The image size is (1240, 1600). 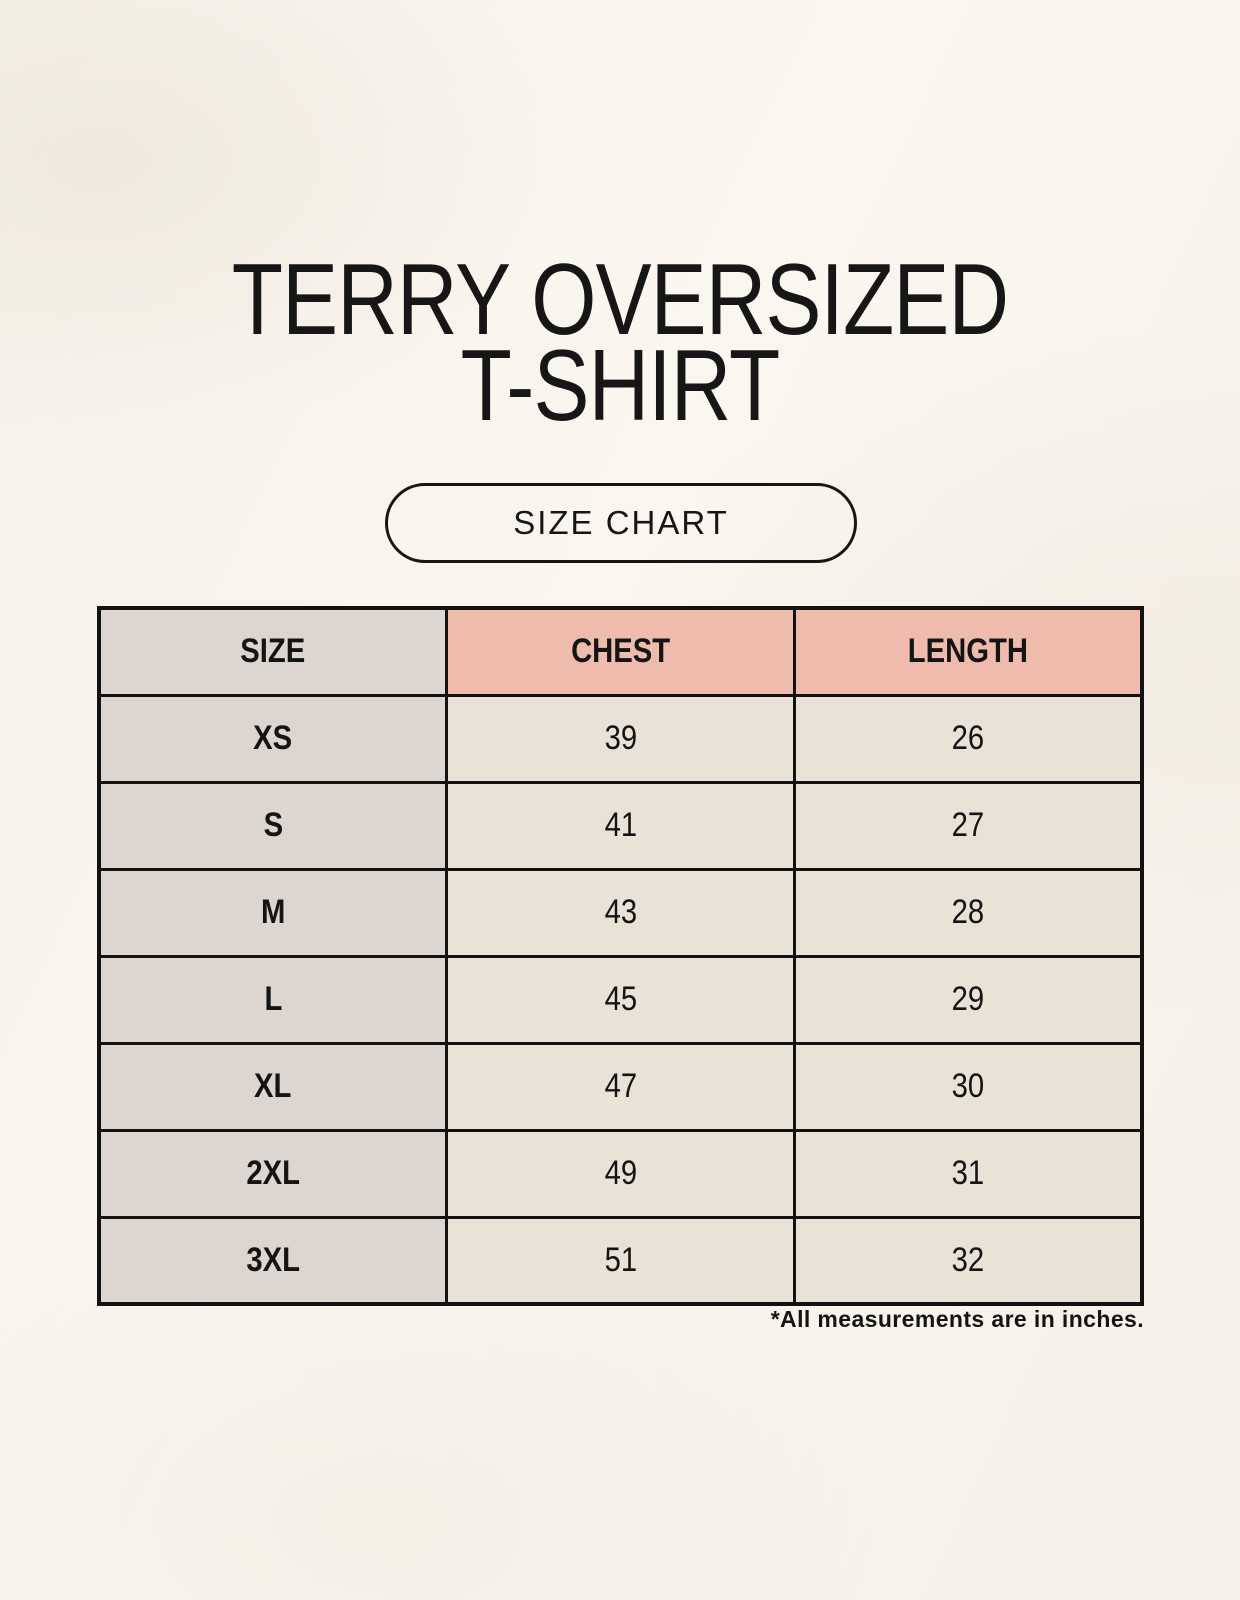 I want to click on length-cell: 29, so click(x=968, y=999).